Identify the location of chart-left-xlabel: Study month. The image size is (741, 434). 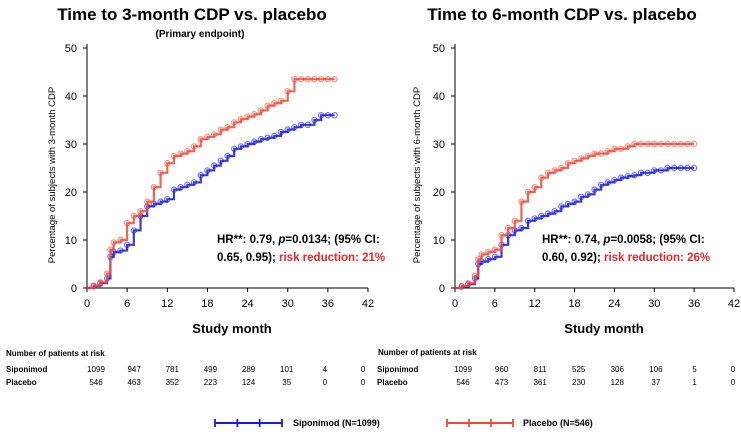
(231, 328).